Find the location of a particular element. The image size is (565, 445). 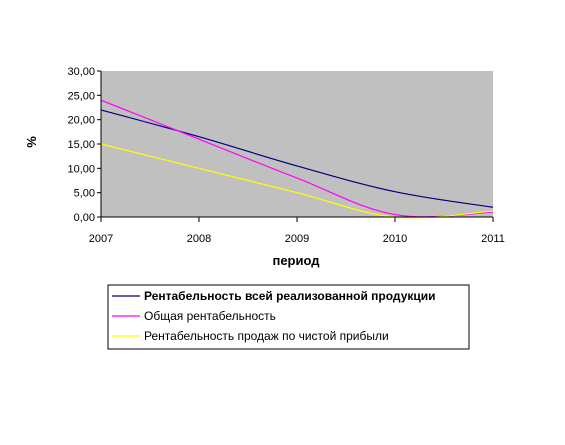

legend-box is located at coordinates (288, 317).